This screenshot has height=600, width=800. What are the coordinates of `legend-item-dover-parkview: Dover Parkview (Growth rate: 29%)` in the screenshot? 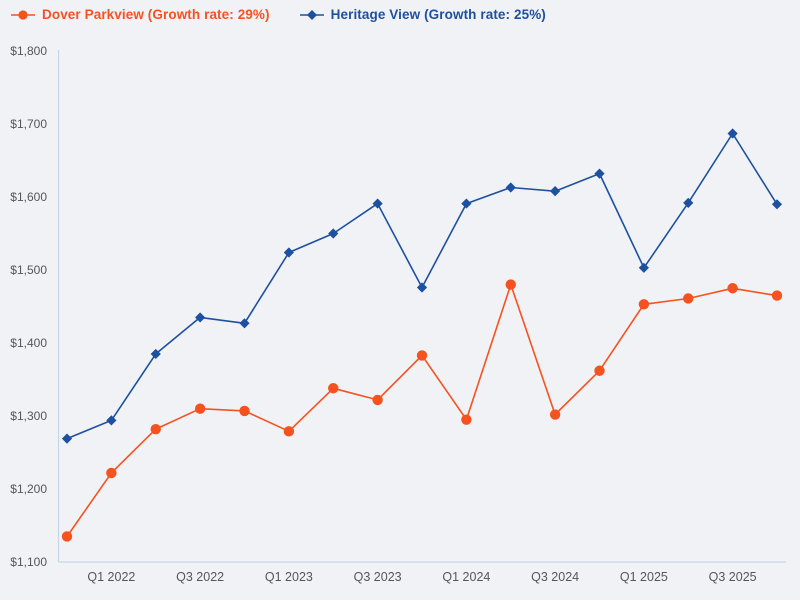 It's located at (140, 14).